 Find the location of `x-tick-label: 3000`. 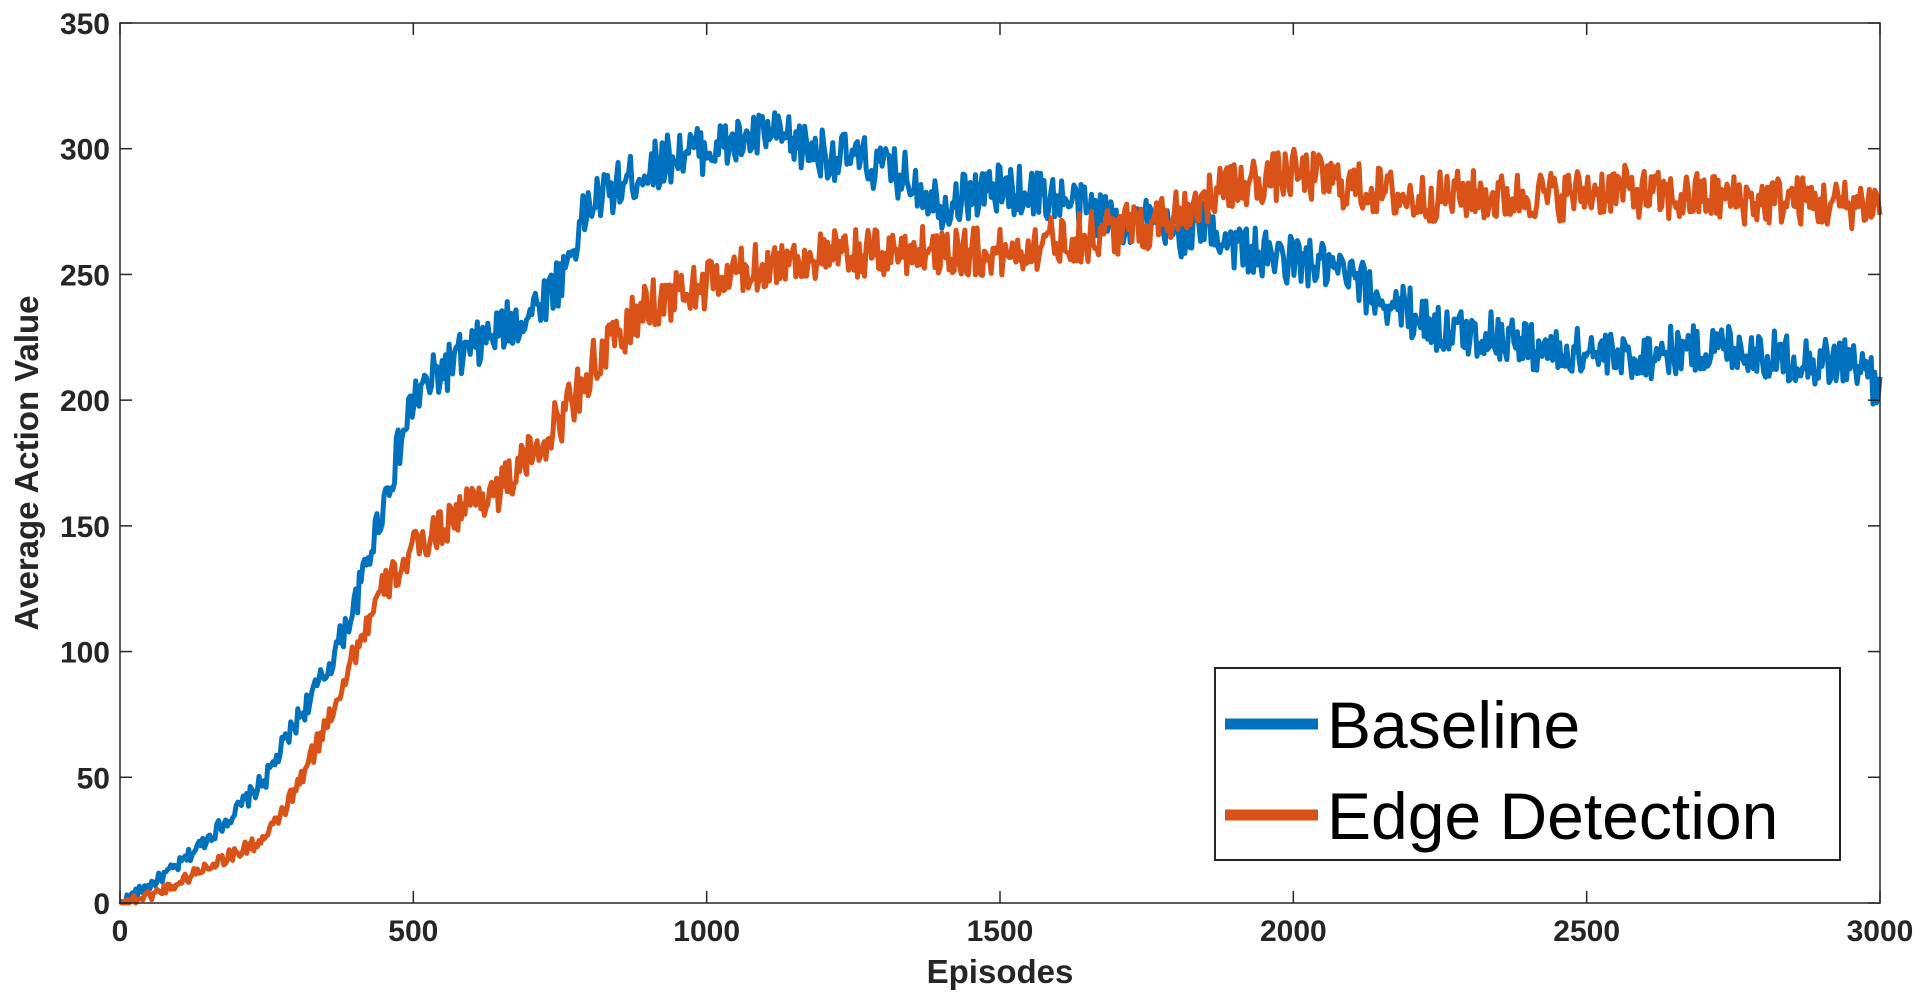

x-tick-label: 3000 is located at coordinates (1880, 931).